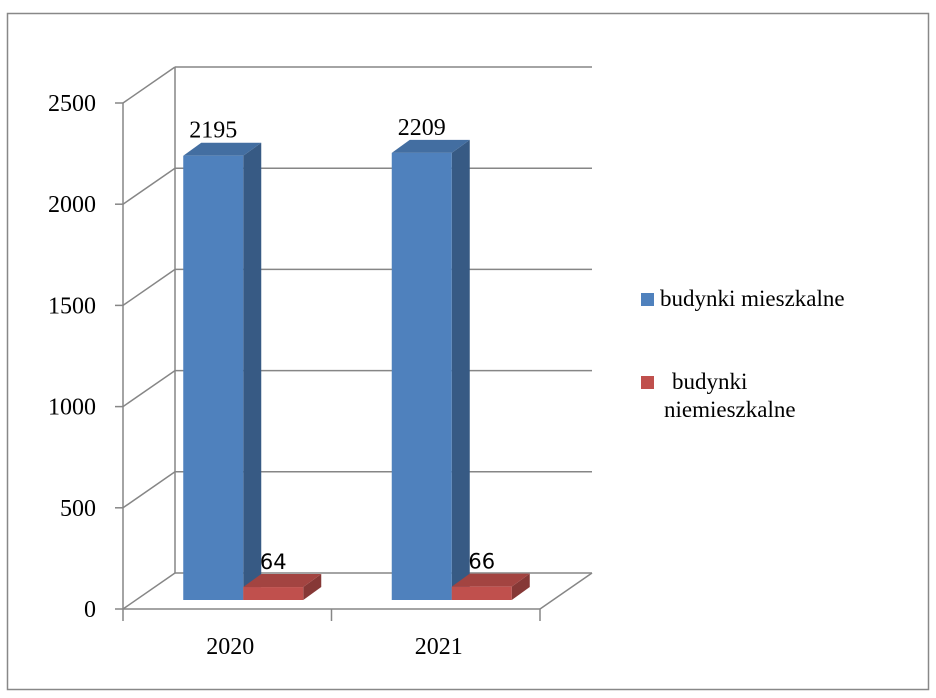 Image resolution: width=936 pixels, height=698 pixels. I want to click on data-label: 64, so click(273, 562).